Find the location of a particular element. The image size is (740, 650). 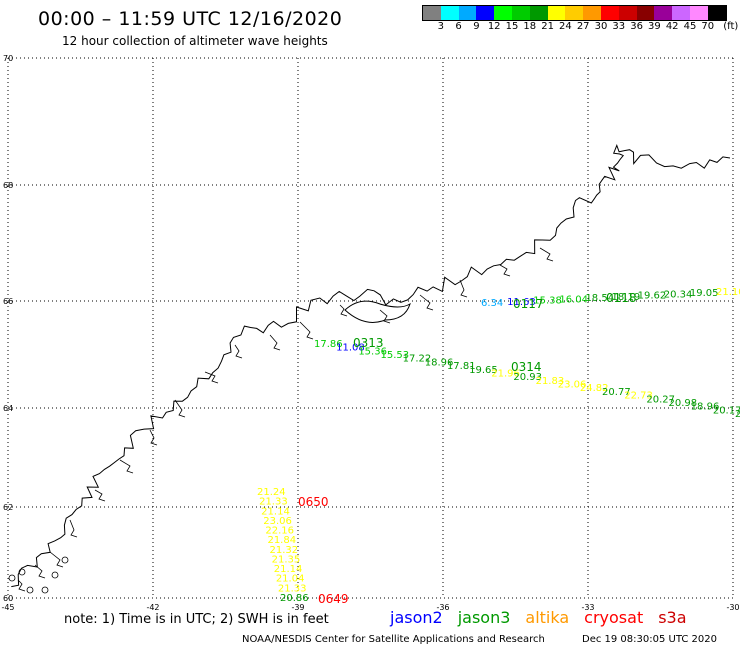

wave-height-value: 15.38 is located at coordinates (547, 301).